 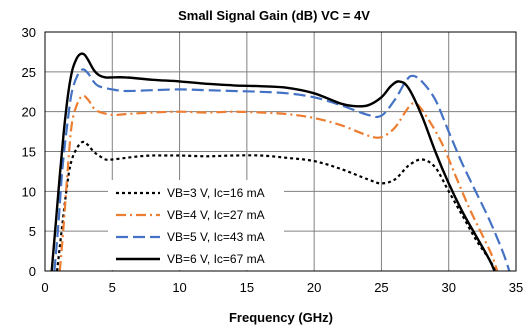 I want to click on x-axis-title: Frequency (GHz), so click(x=281, y=317).